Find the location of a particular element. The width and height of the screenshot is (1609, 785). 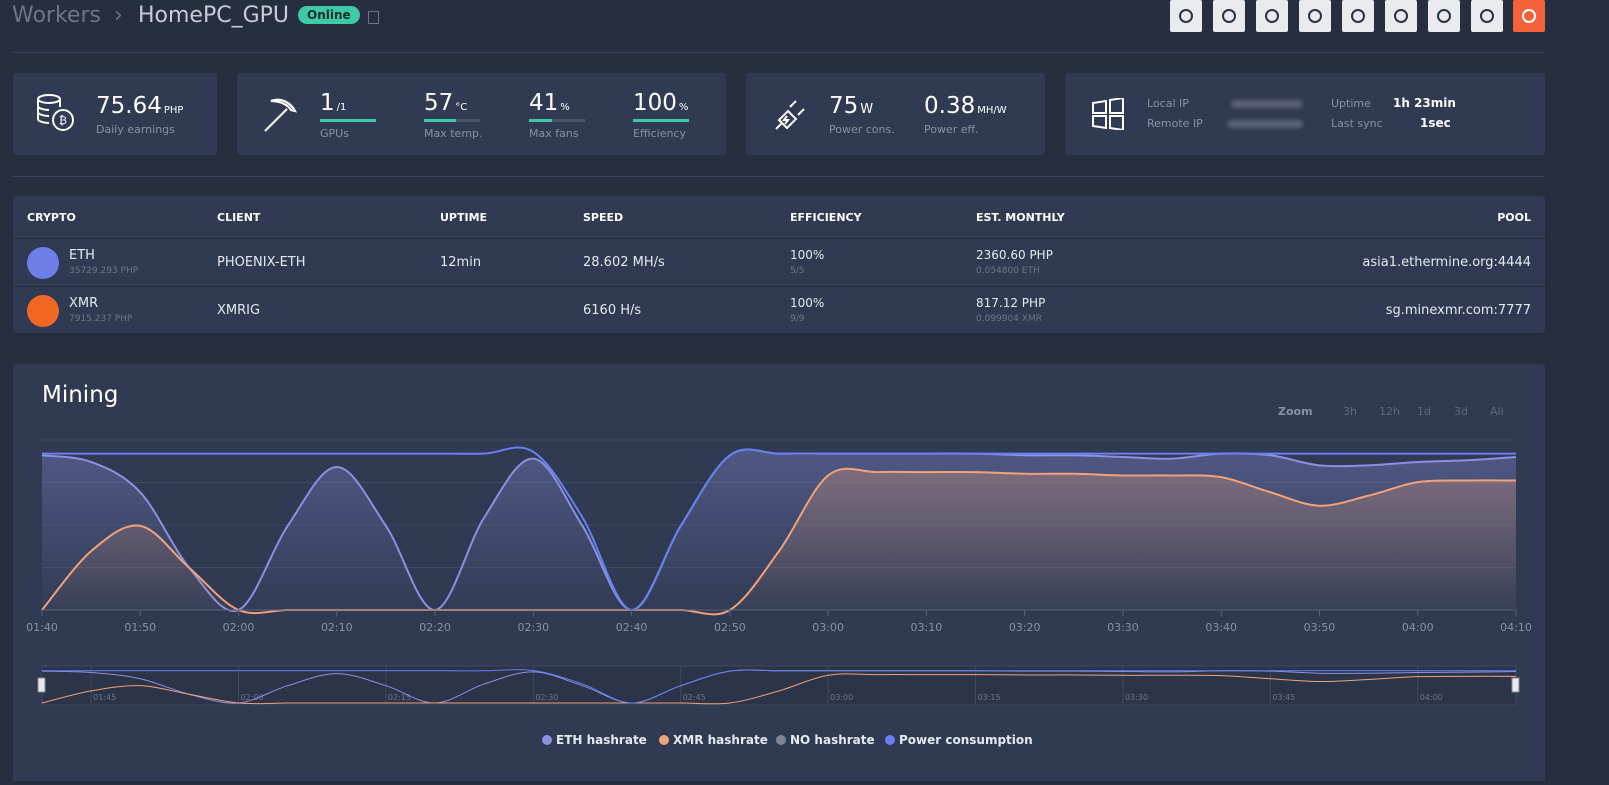

power-card: 75 W Power cons. 0.38 MH/W Power eff. is located at coordinates (895, 114).